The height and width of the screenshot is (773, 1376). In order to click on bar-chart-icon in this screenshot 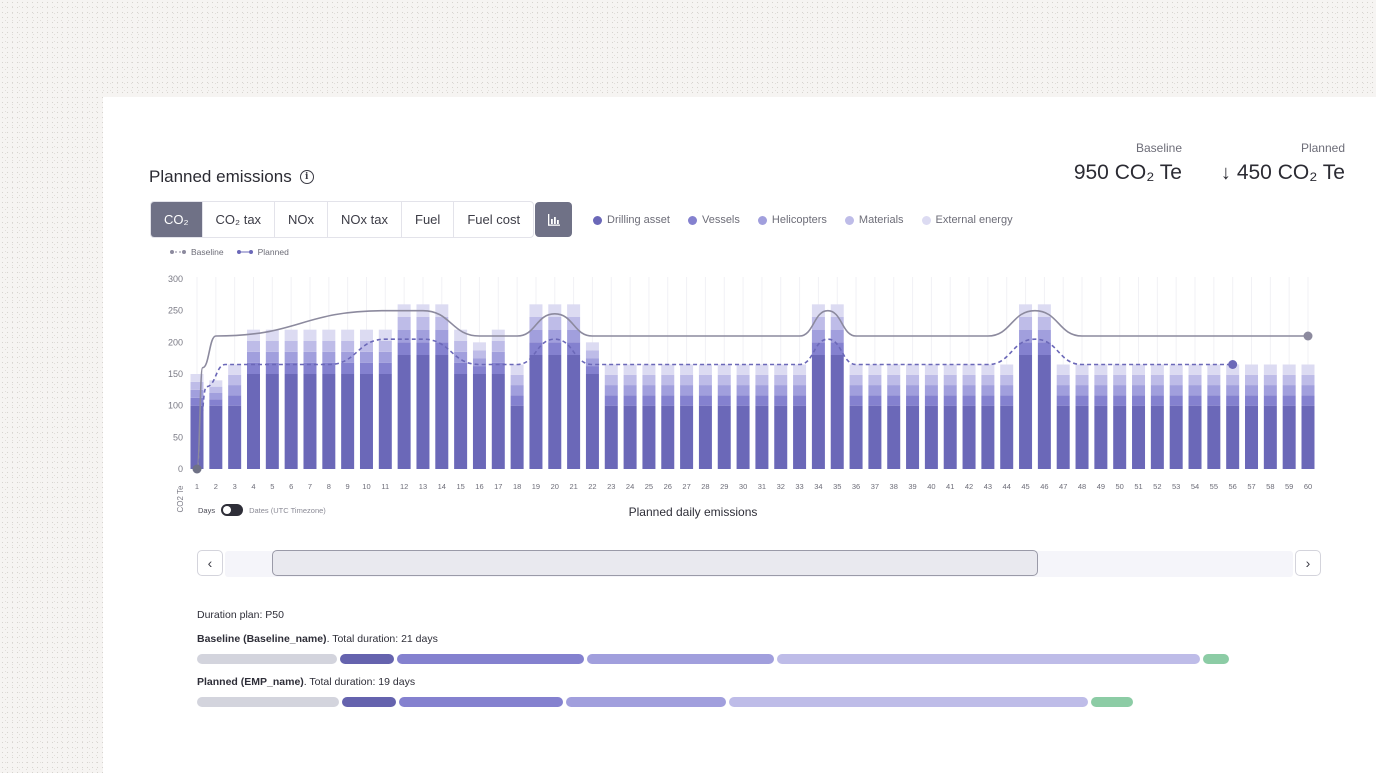, I will do `click(553, 219)`.